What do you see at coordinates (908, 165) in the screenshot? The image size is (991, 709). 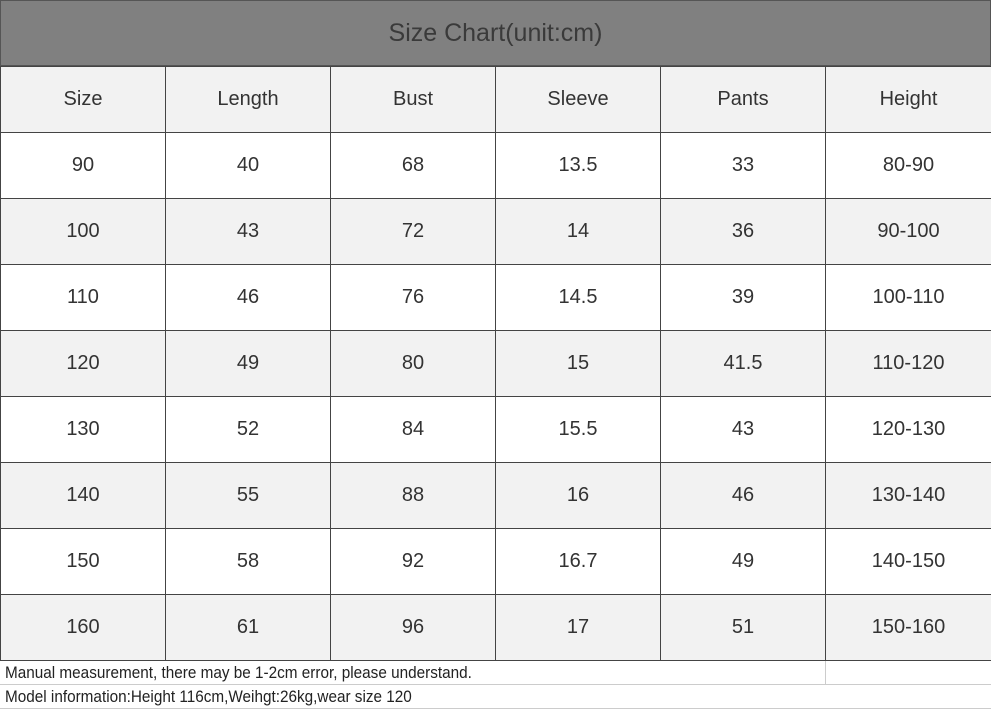 I see `table-cell: 80-90` at bounding box center [908, 165].